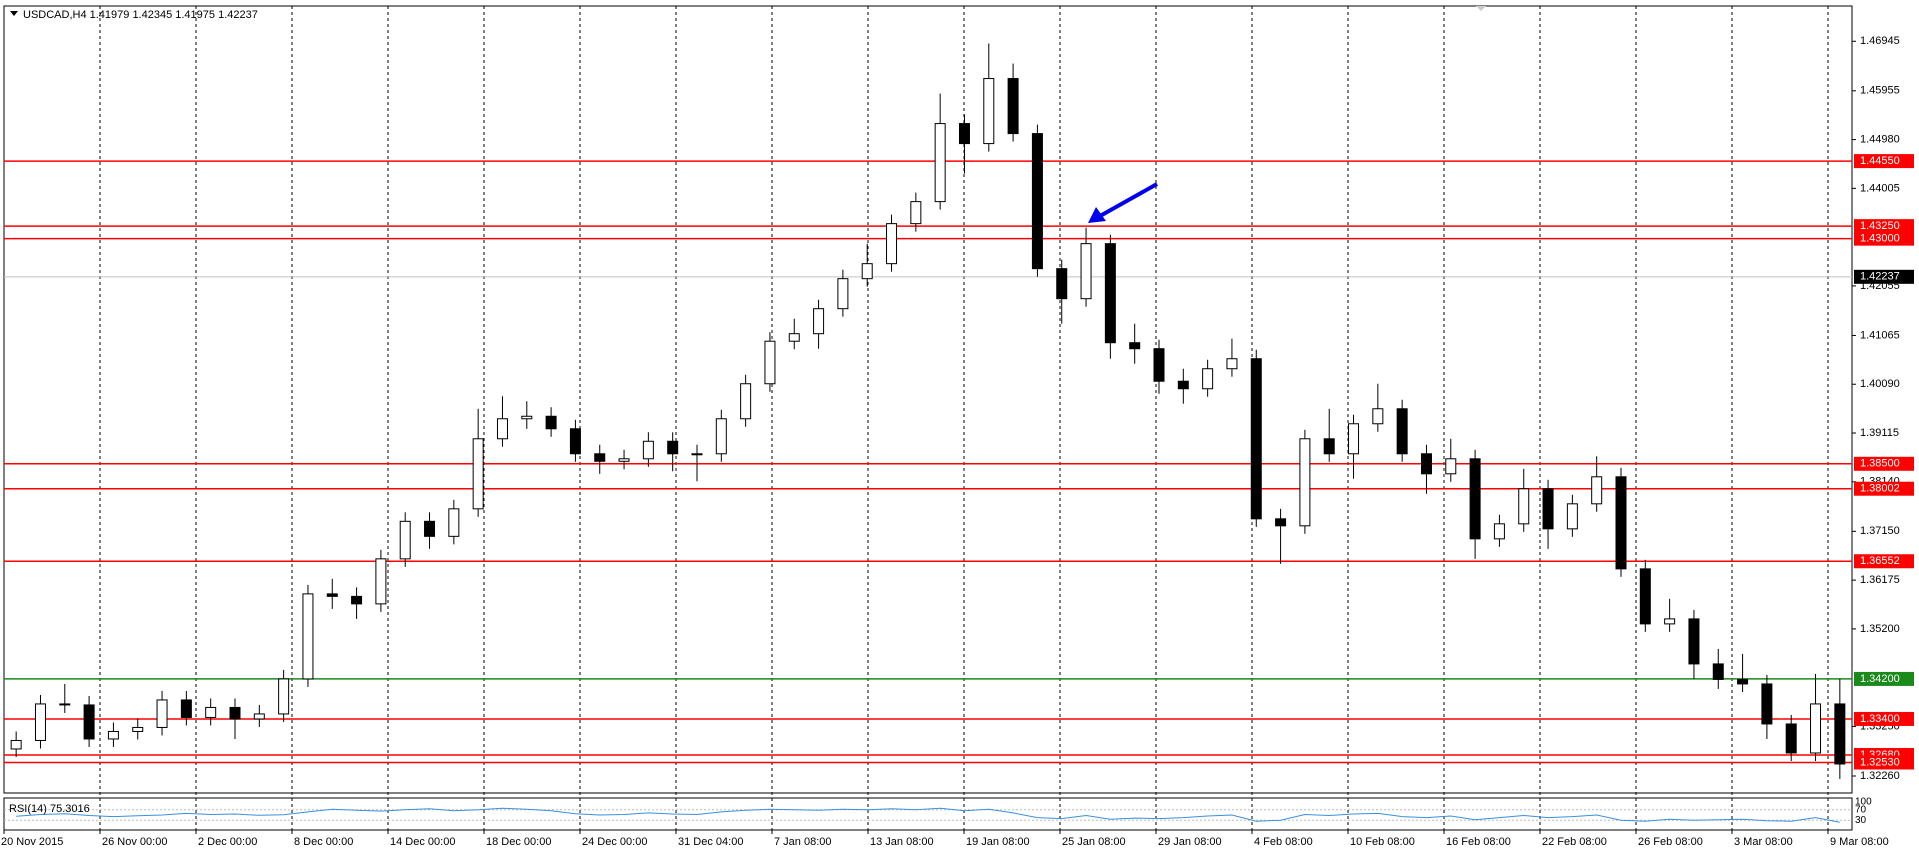  What do you see at coordinates (1880, 762) in the screenshot?
I see `level-label: 1.32530` at bounding box center [1880, 762].